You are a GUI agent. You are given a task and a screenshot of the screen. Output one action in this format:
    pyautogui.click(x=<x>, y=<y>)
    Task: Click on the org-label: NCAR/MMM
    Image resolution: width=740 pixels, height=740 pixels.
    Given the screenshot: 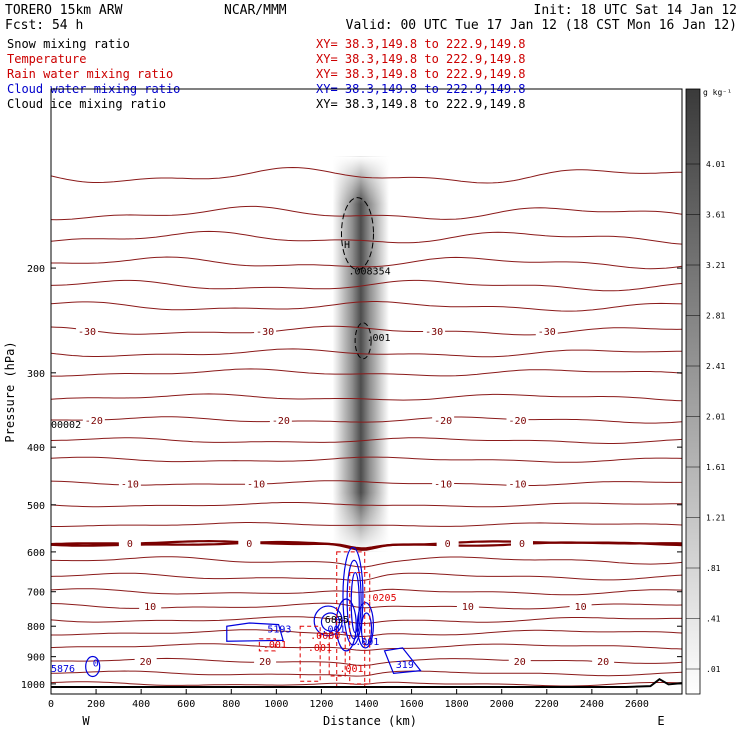 What is the action you would take?
    pyautogui.click(x=255, y=10)
    